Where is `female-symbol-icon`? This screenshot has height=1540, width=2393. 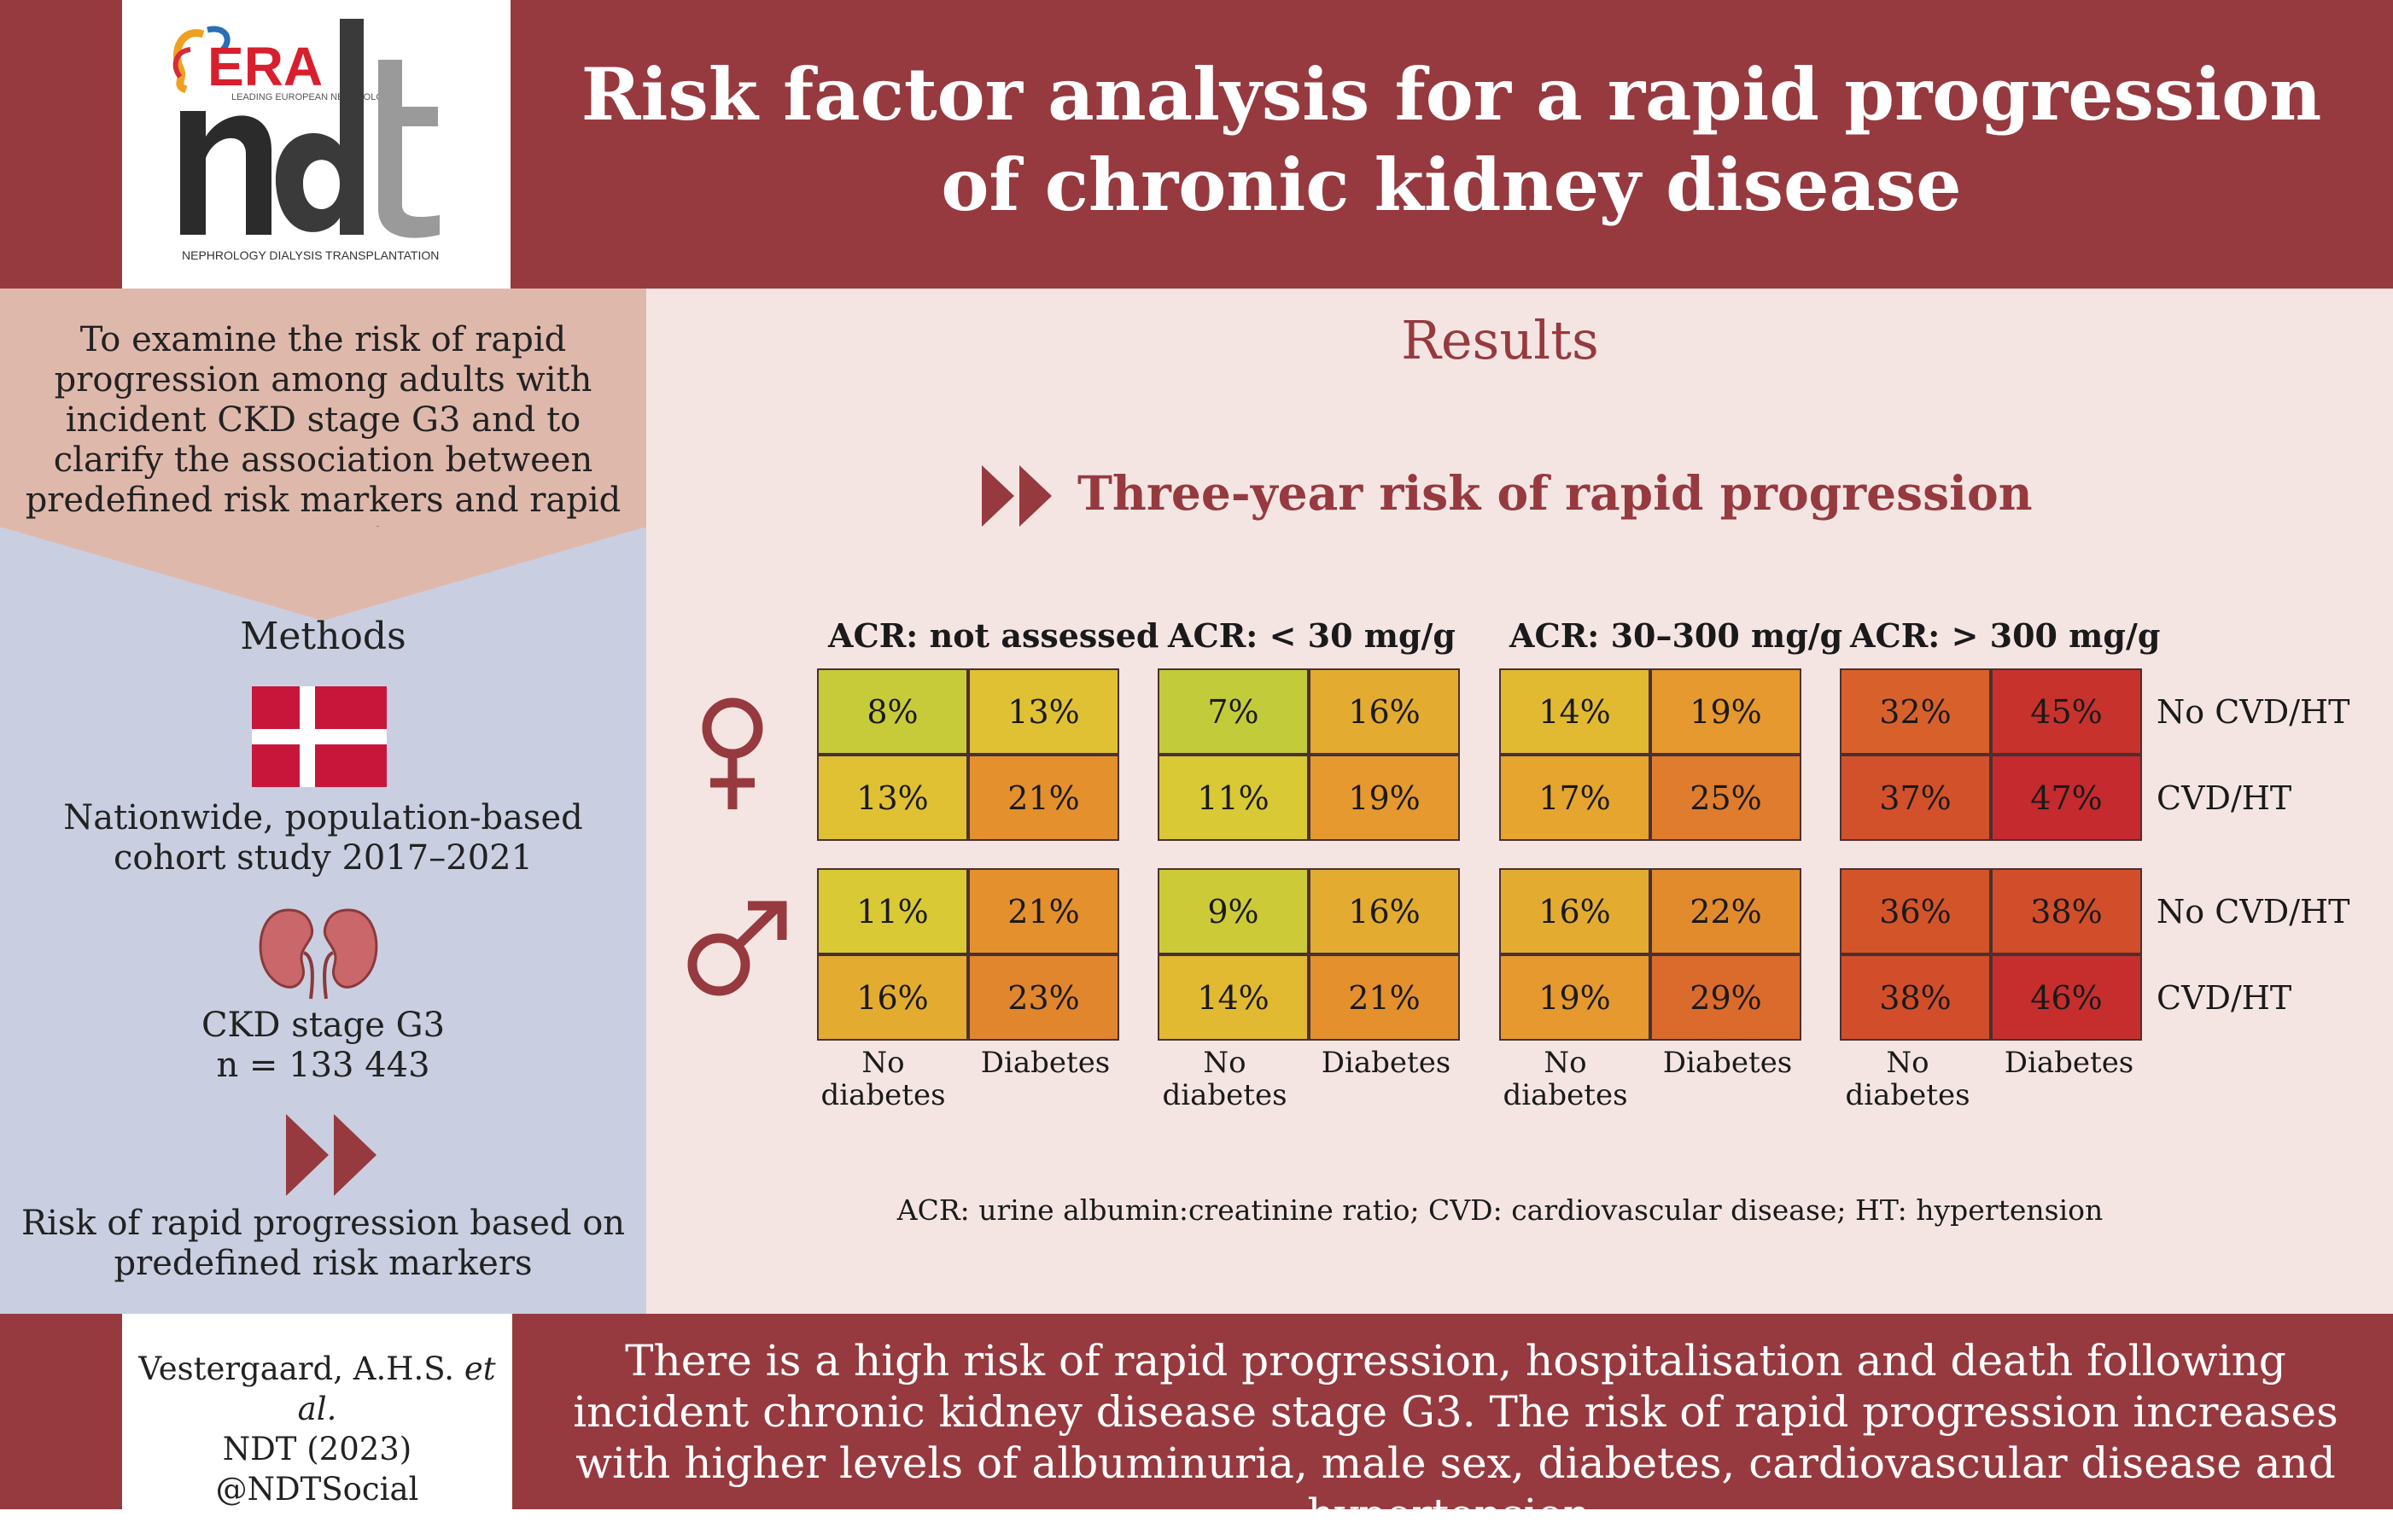
female-symbol-icon is located at coordinates (732, 753).